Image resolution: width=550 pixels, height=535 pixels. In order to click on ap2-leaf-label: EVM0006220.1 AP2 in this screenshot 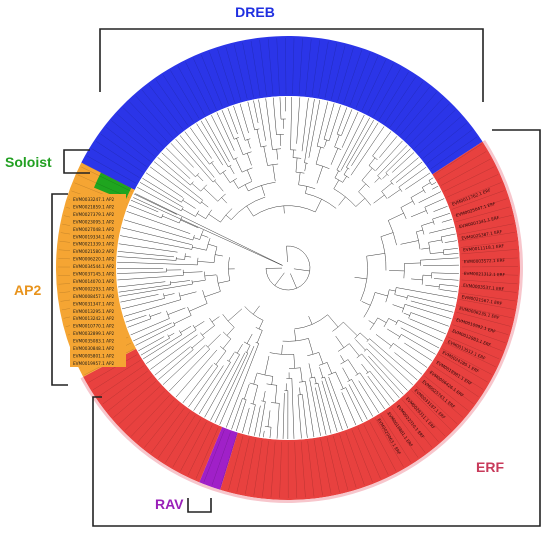, I will do `click(93, 259)`.